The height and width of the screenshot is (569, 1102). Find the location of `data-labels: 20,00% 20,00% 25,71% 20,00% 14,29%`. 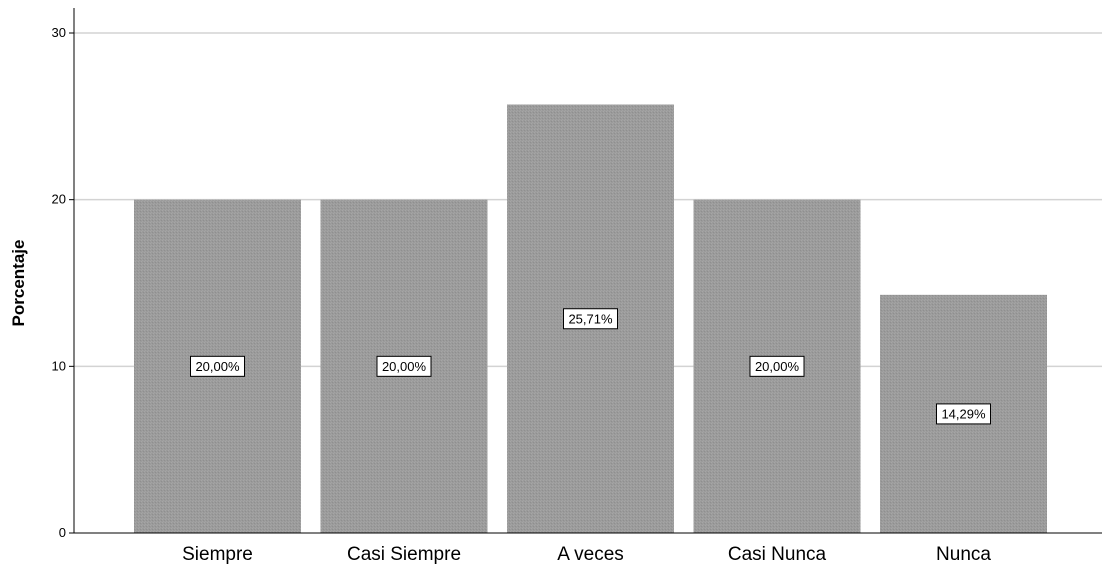

data-labels: 20,00% 20,00% 25,71% 20,00% 14,29% is located at coordinates (590, 366).